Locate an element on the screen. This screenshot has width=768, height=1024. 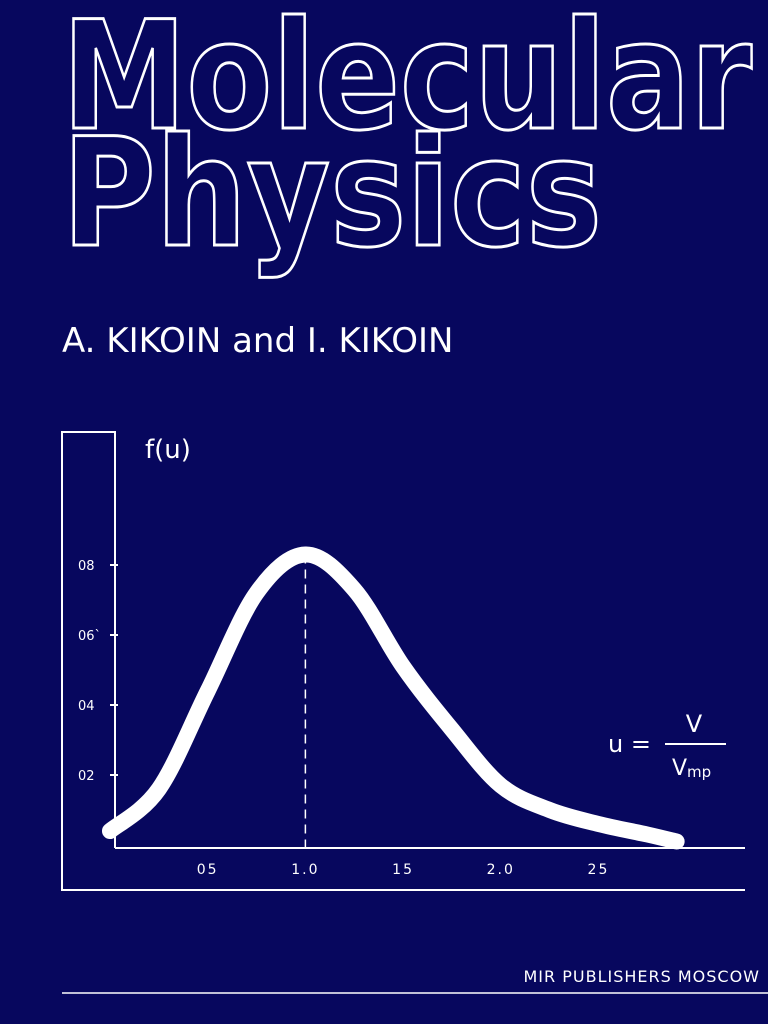
authors: A. KIKOIN and I. KIKOIN is located at coordinates (257, 341).